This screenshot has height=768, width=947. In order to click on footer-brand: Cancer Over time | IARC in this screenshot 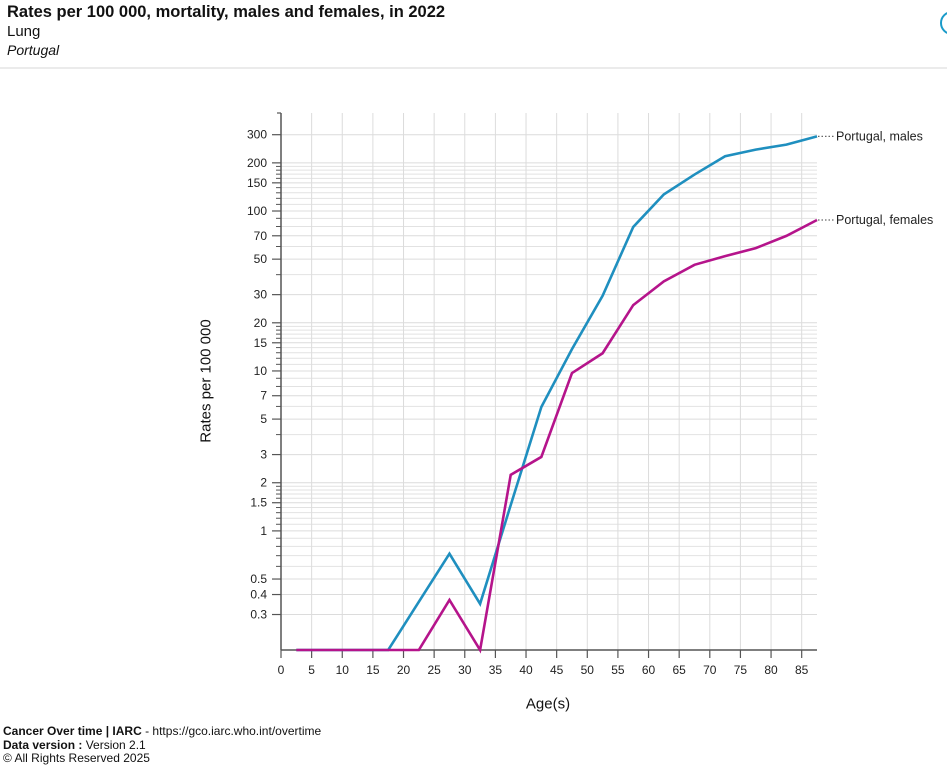, I will do `click(72, 731)`.